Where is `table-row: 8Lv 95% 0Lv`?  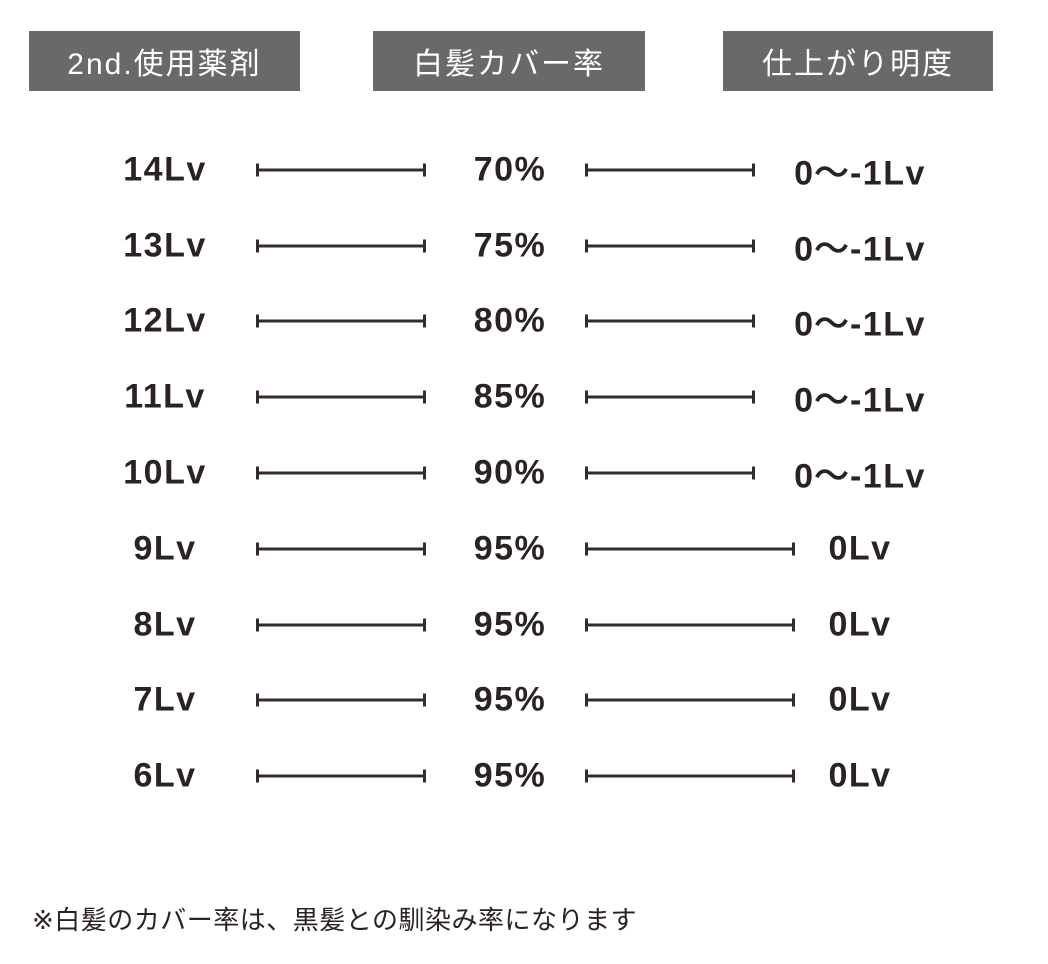
table-row: 8Lv 95% 0Lv is located at coordinates (524, 625).